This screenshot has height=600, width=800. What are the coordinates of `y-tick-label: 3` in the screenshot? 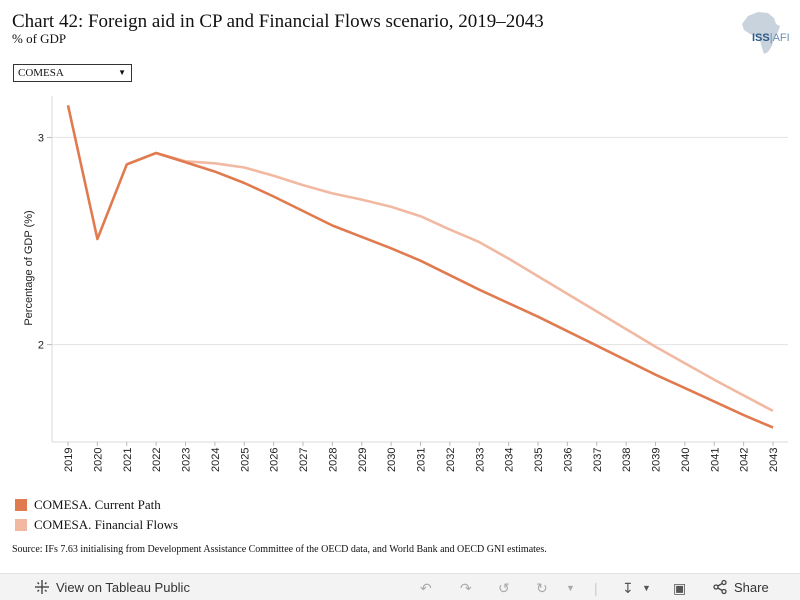 It's located at (41, 138).